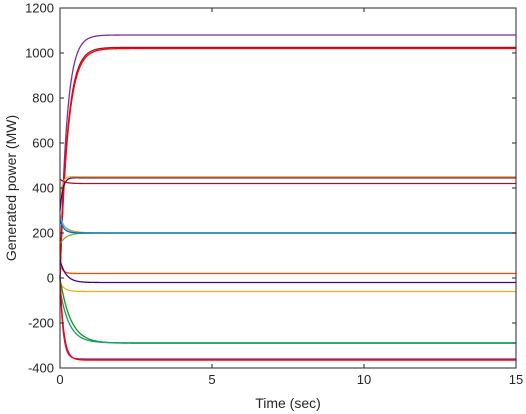 This screenshot has width=526, height=414. What do you see at coordinates (43, 188) in the screenshot?
I see `y-tick-label: 400` at bounding box center [43, 188].